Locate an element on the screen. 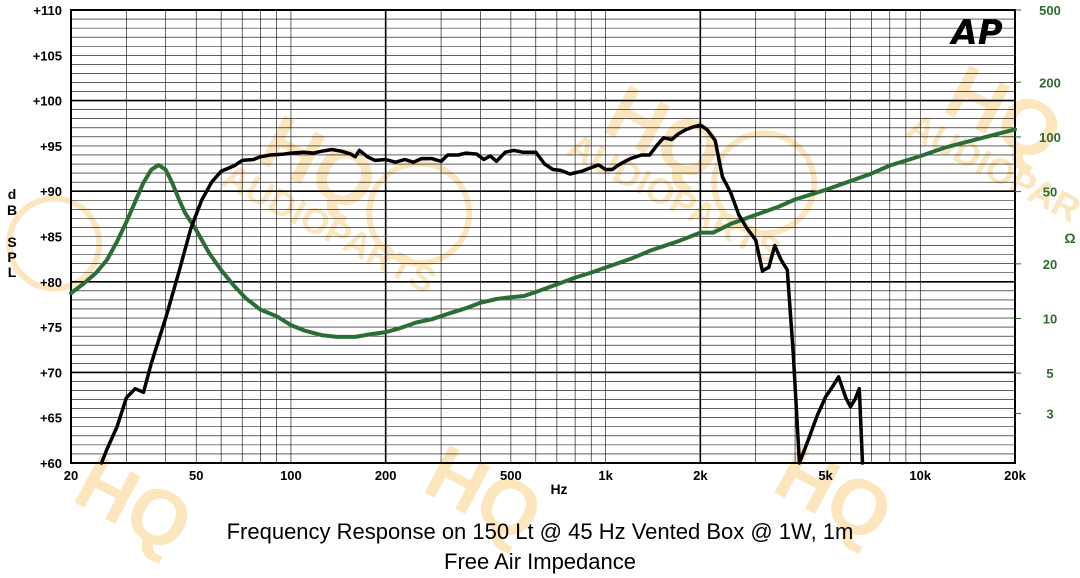 The image size is (1080, 578). ap-logo-text: AP is located at coordinates (975, 33).